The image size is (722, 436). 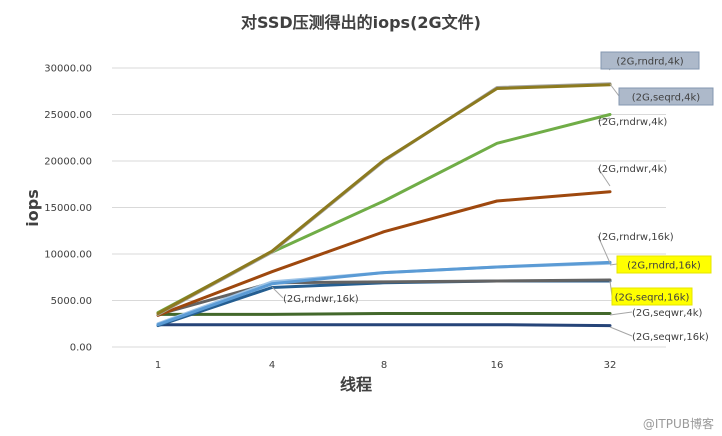 What do you see at coordinates (678, 423) in the screenshot?
I see `watermark-text: @ITPUB博客` at bounding box center [678, 423].